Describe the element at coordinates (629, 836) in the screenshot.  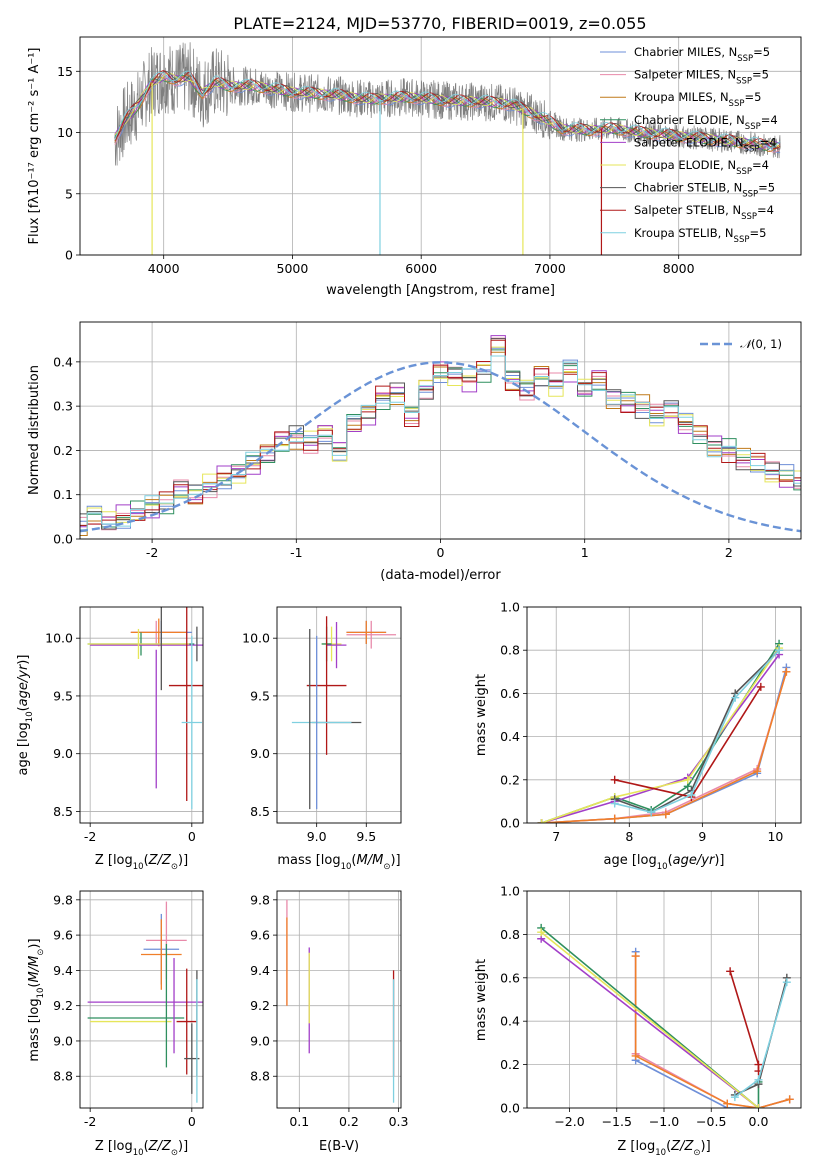
I see `x-tick-label: 8` at that location.